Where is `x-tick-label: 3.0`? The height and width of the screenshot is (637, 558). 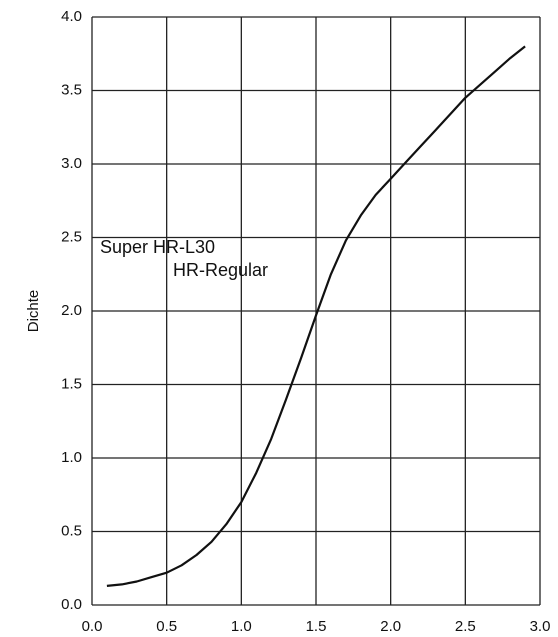
x-tick-label: 3.0 is located at coordinates (540, 626).